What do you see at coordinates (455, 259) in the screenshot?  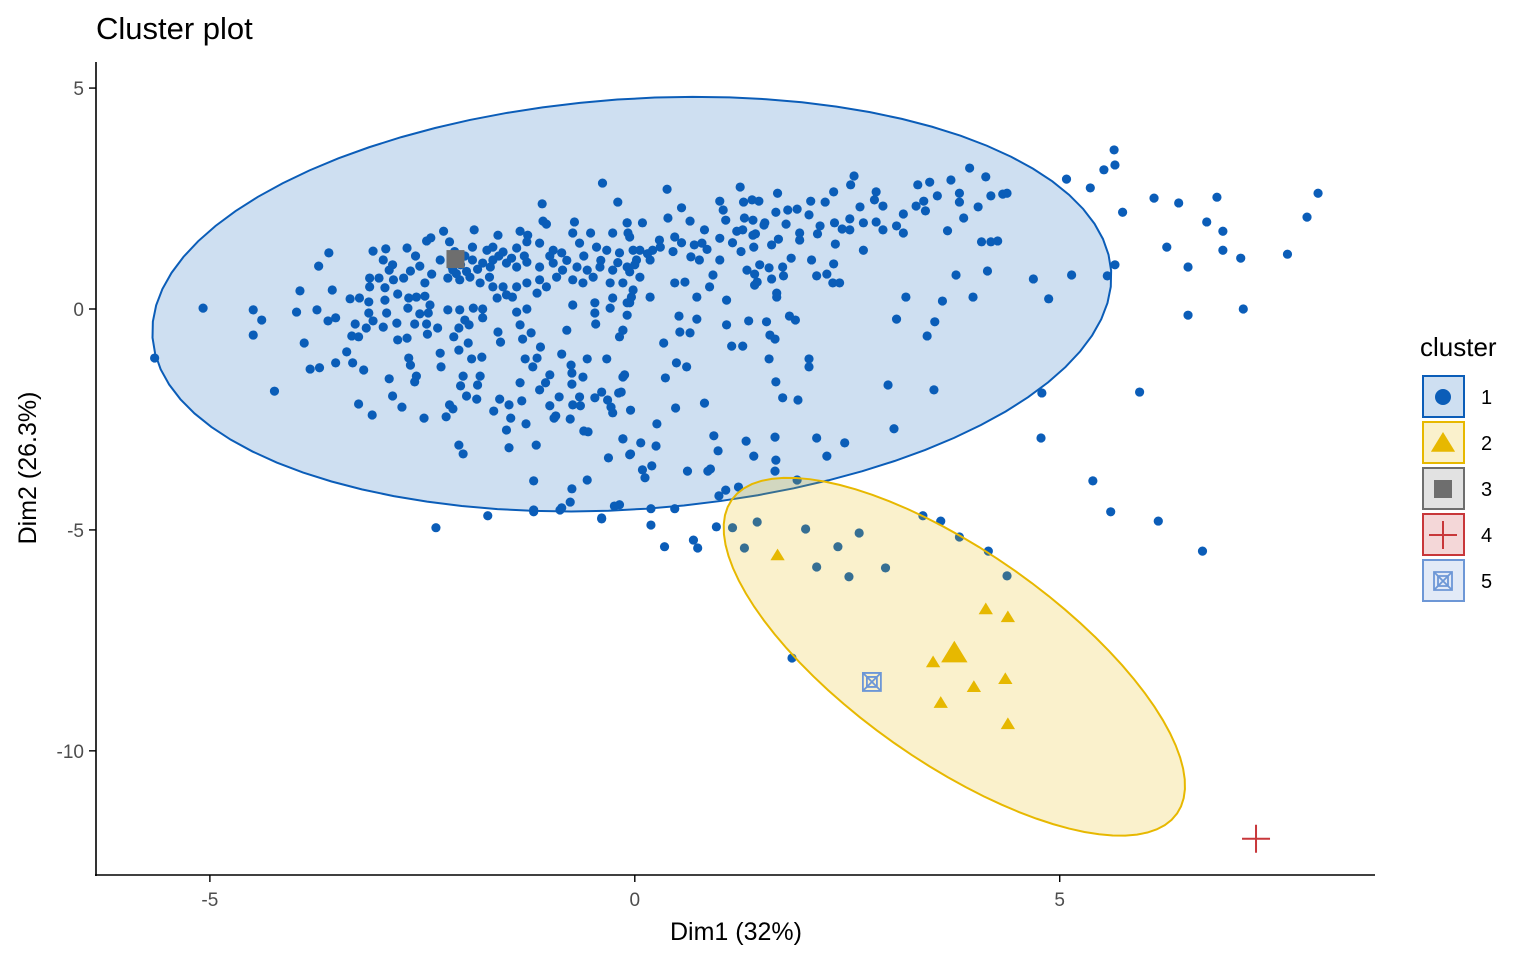 I see `cluster-center-square` at bounding box center [455, 259].